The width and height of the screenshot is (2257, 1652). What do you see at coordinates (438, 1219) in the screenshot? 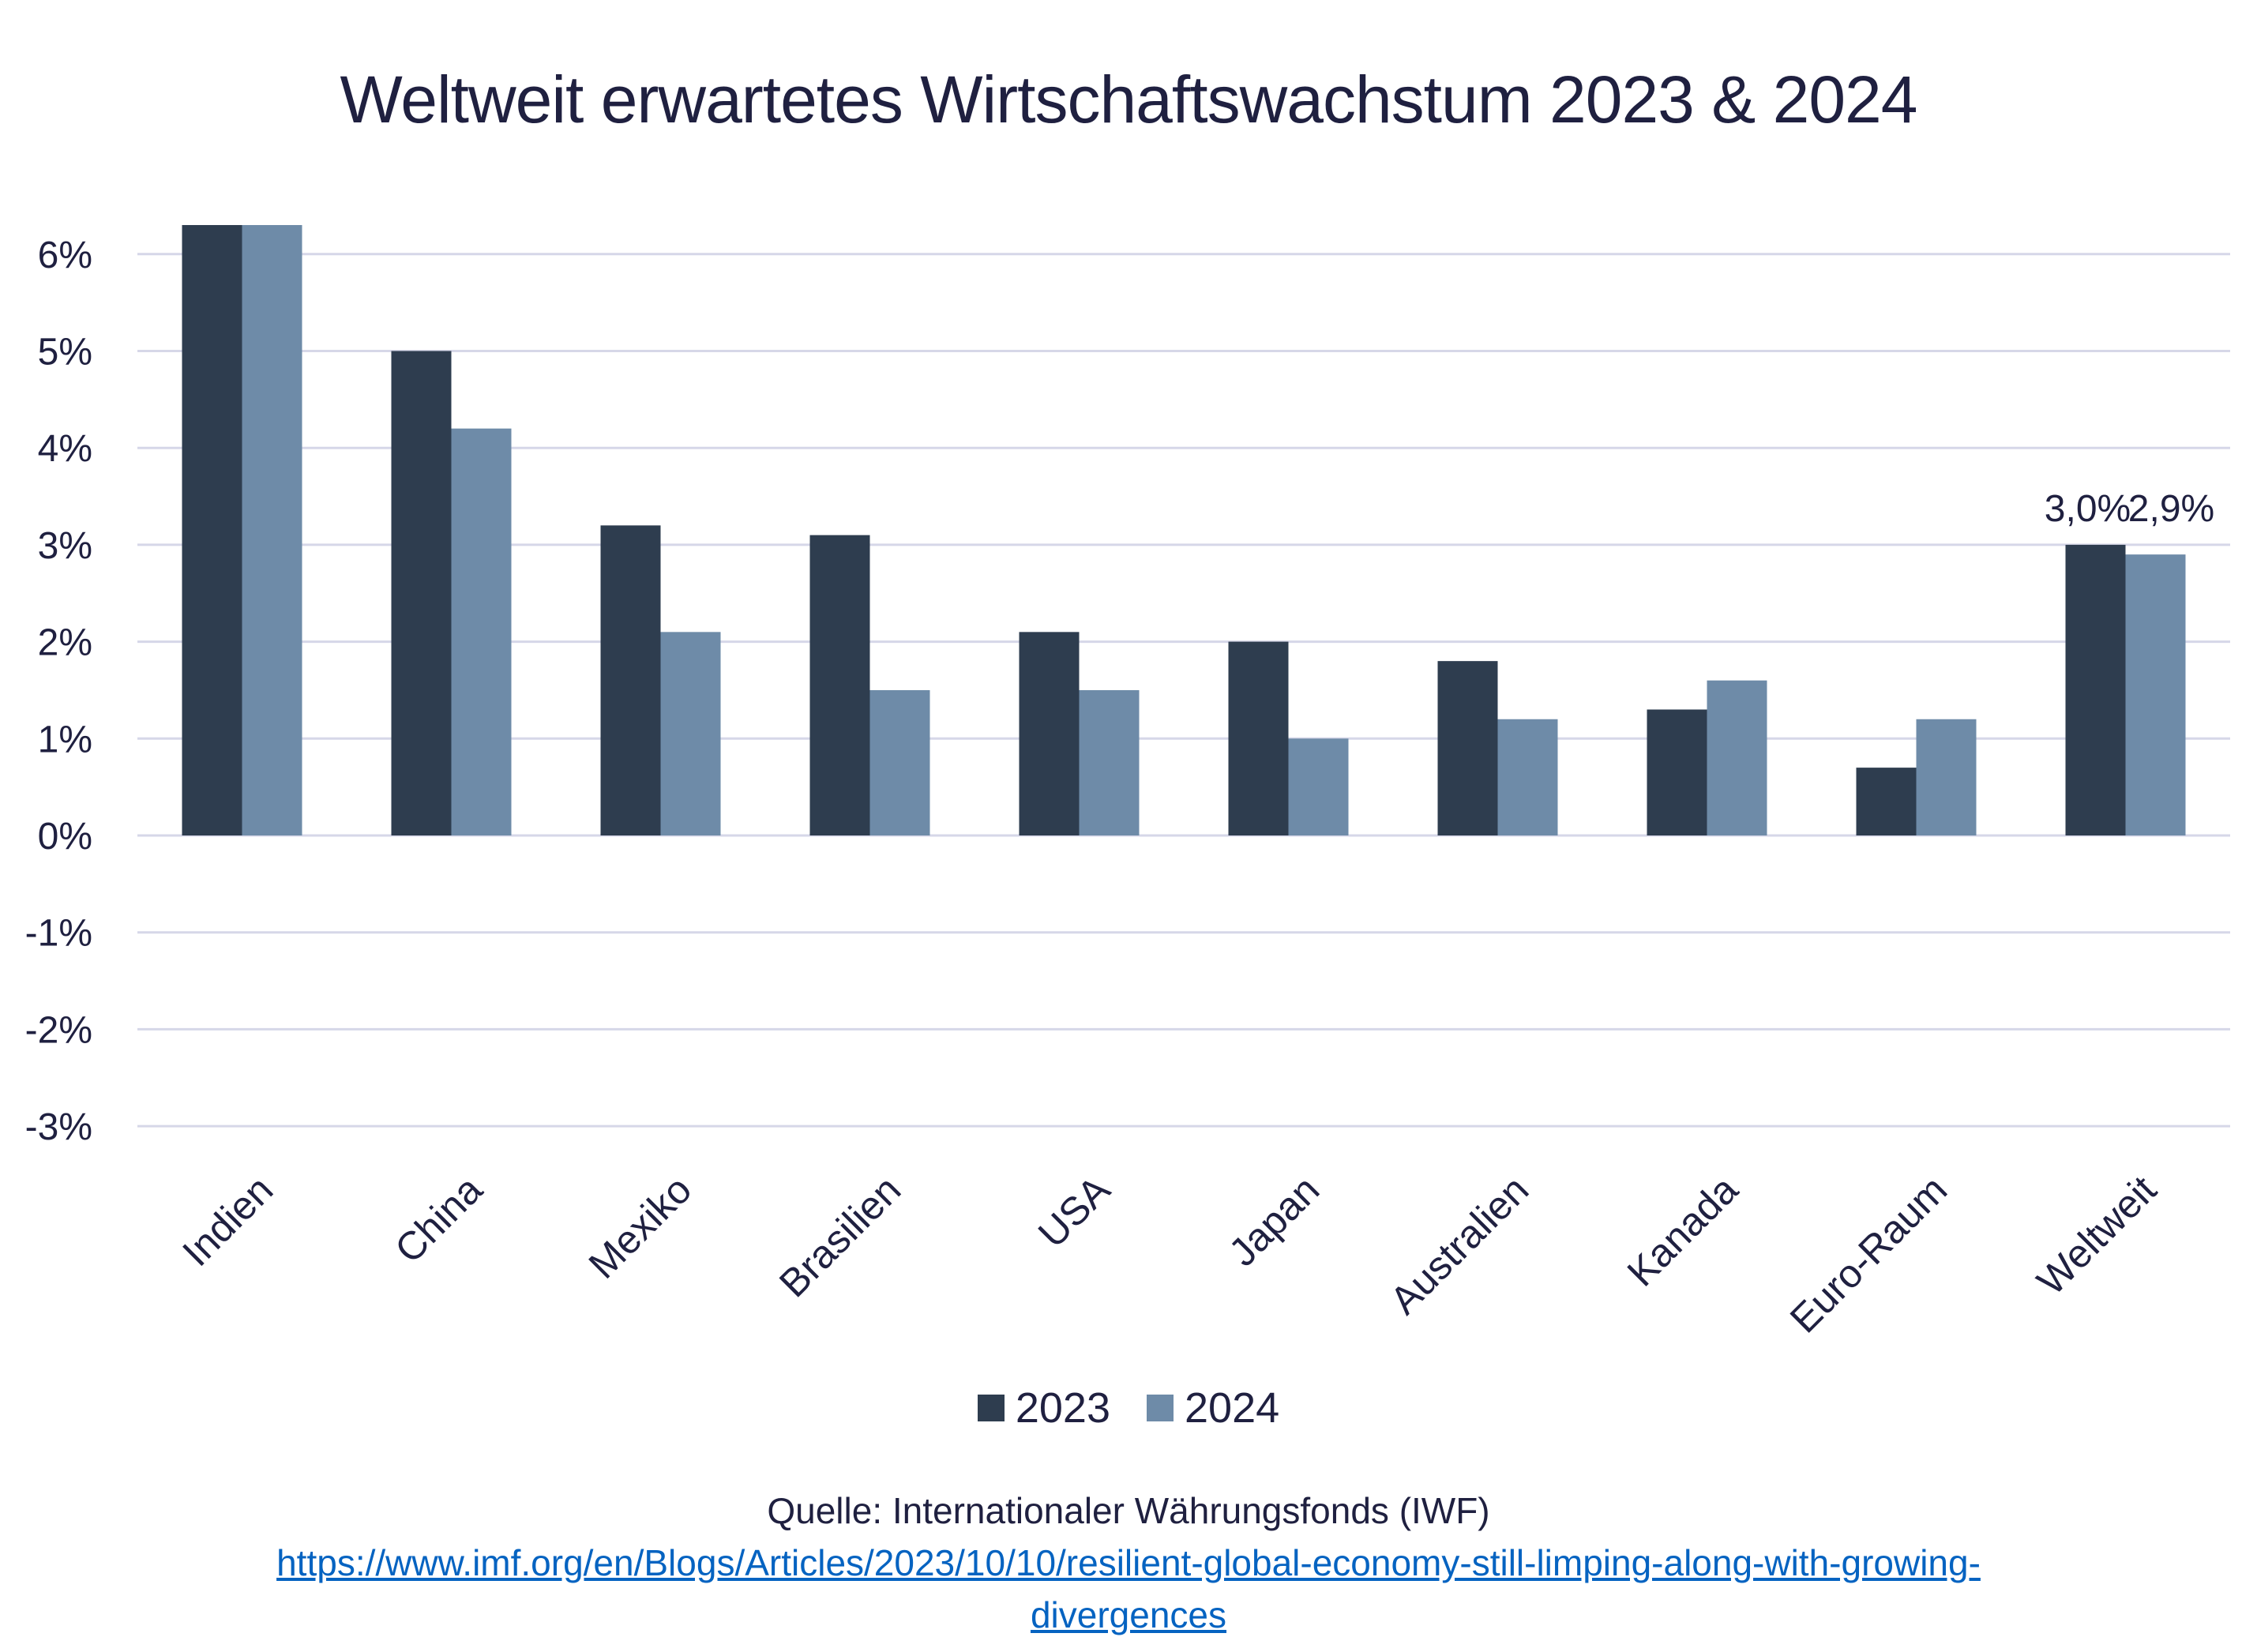
I see `x-tick-label: China` at bounding box center [438, 1219].